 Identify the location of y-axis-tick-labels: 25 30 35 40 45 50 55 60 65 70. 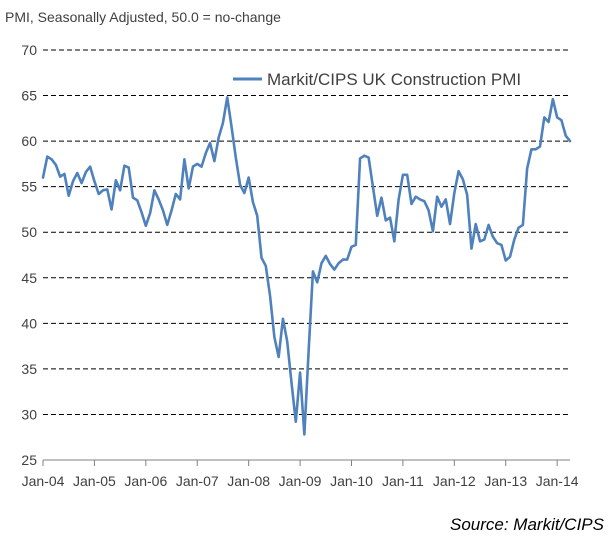
(29, 255).